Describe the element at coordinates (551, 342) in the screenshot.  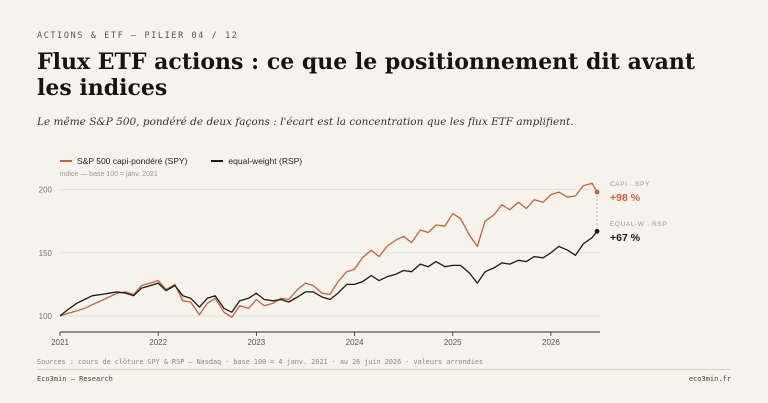
I see `x-tick-label-2026: 2026` at that location.